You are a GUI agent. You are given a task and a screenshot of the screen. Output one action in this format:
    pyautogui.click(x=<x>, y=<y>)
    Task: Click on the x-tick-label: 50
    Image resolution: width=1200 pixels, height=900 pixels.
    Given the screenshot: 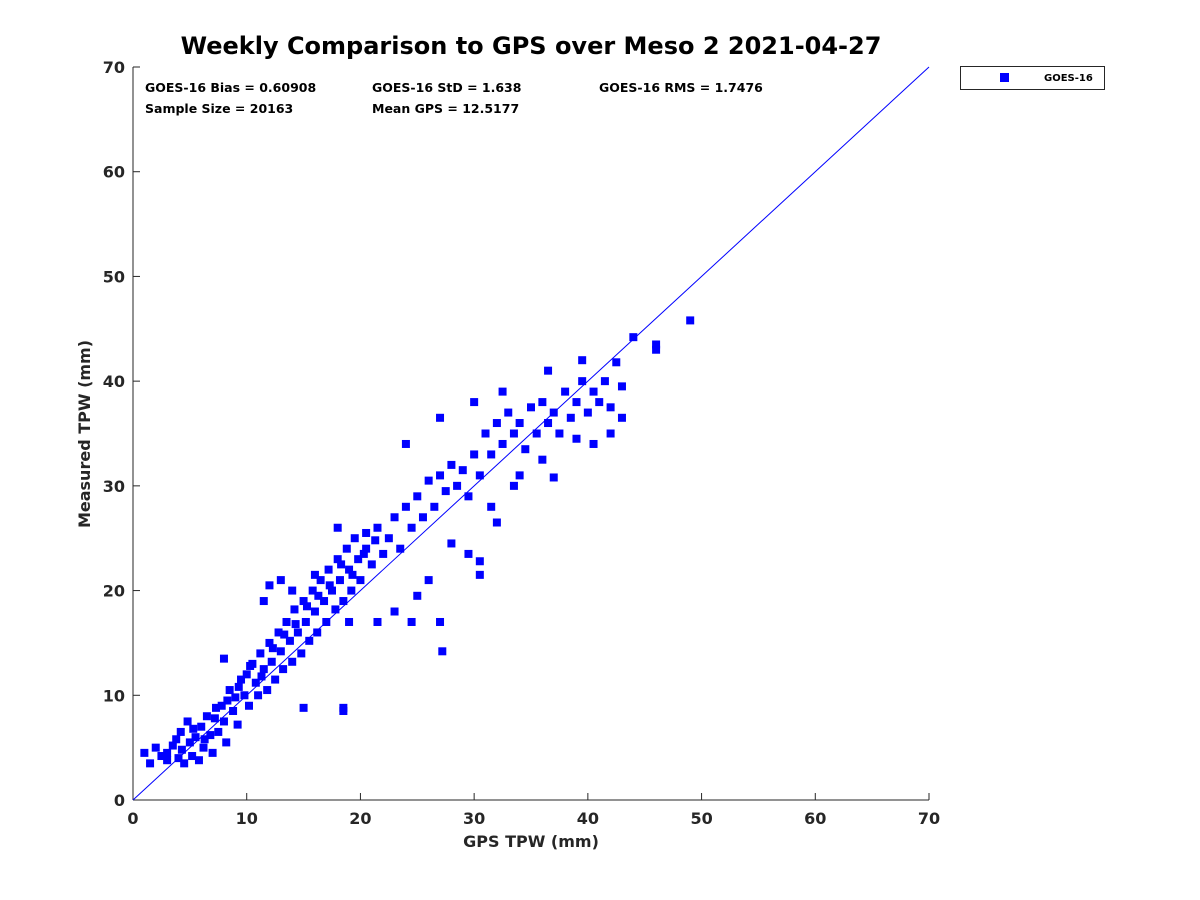 What is the action you would take?
    pyautogui.click(x=701, y=818)
    